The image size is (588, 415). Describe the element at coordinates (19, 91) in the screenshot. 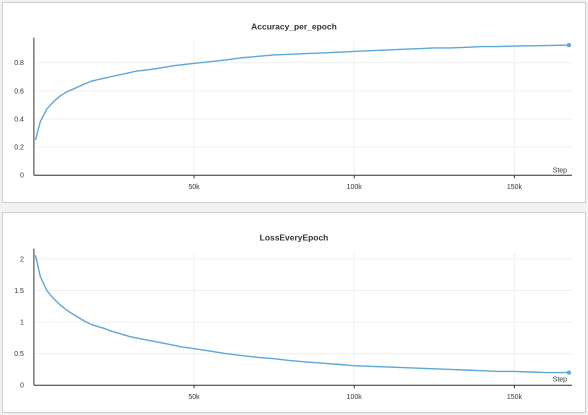

I see `y-tick-label: 0.6` at that location.